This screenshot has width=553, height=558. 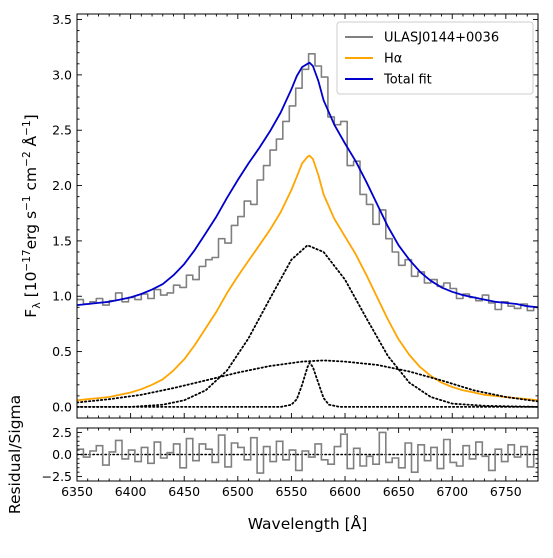 What do you see at coordinates (62, 351) in the screenshot?
I see `y-tick-label: 0.5` at bounding box center [62, 351].